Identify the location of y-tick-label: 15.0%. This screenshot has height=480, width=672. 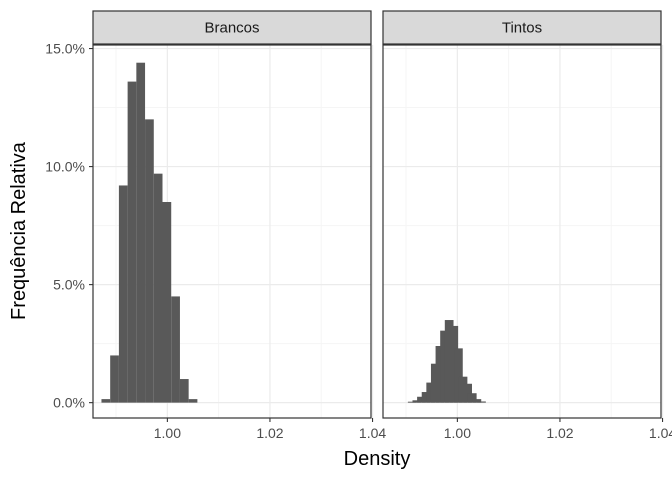
(65, 49).